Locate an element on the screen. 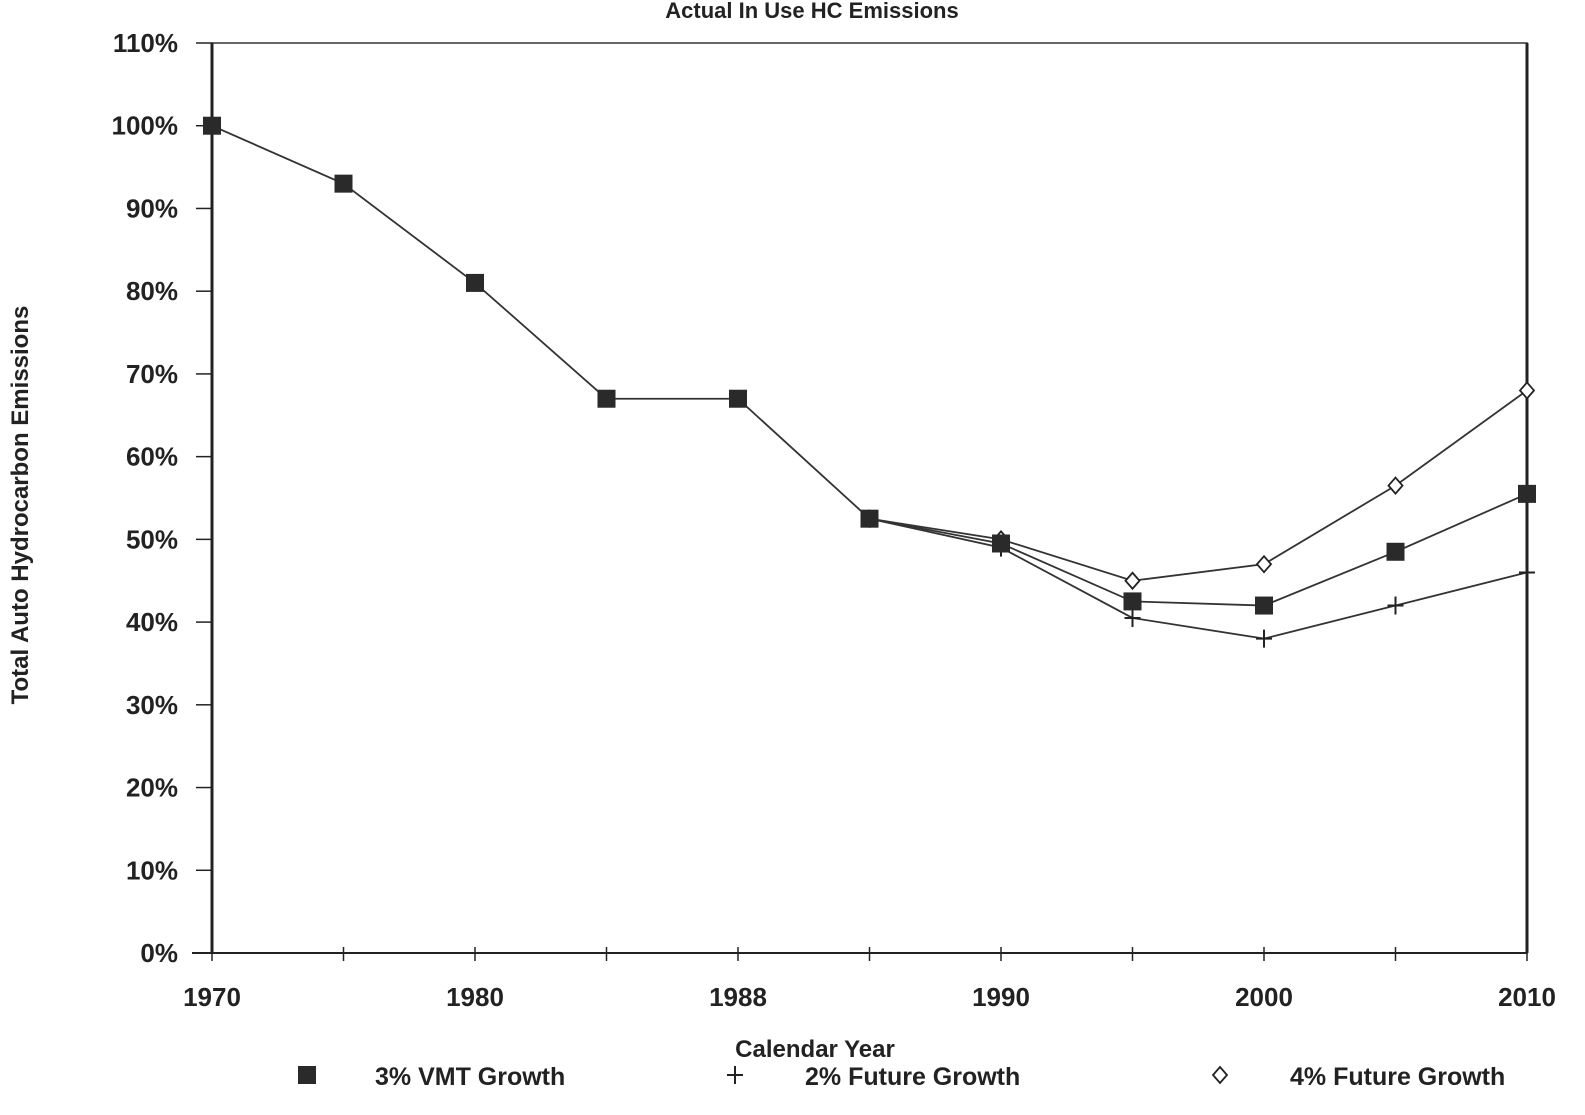 The image size is (1585, 1115). y-tick-label: 100% is located at coordinates (145, 126).